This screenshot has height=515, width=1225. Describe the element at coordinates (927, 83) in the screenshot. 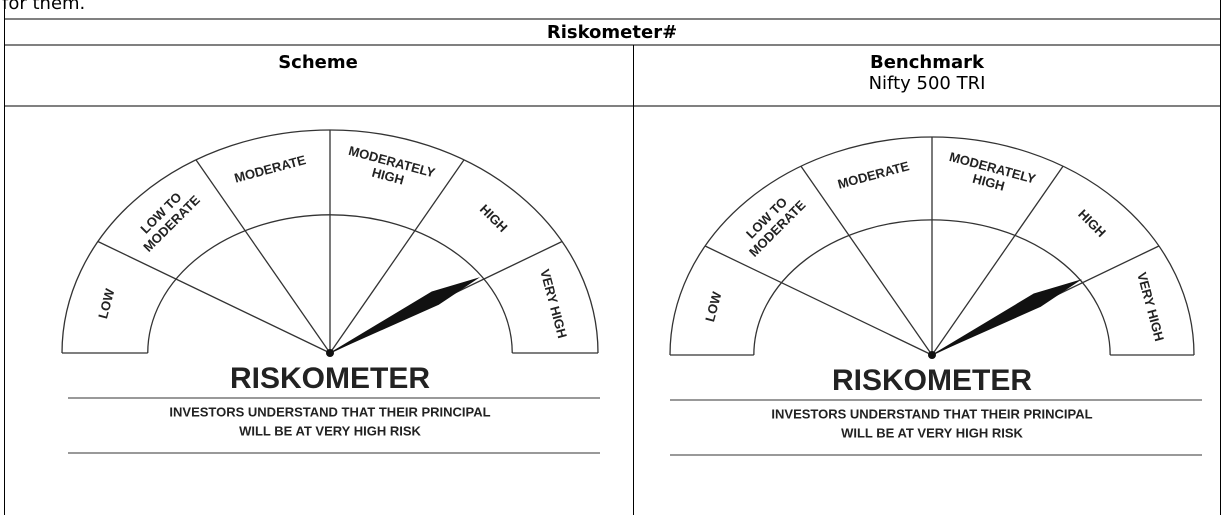

I see `column-subheading: Nifty 500 TRI` at that location.